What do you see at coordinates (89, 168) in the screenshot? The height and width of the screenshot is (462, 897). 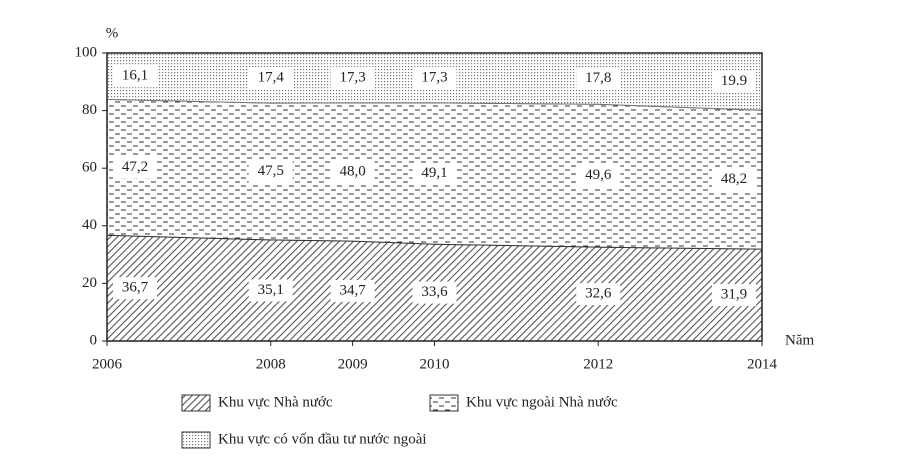 I see `y-tick-label: 60` at bounding box center [89, 168].